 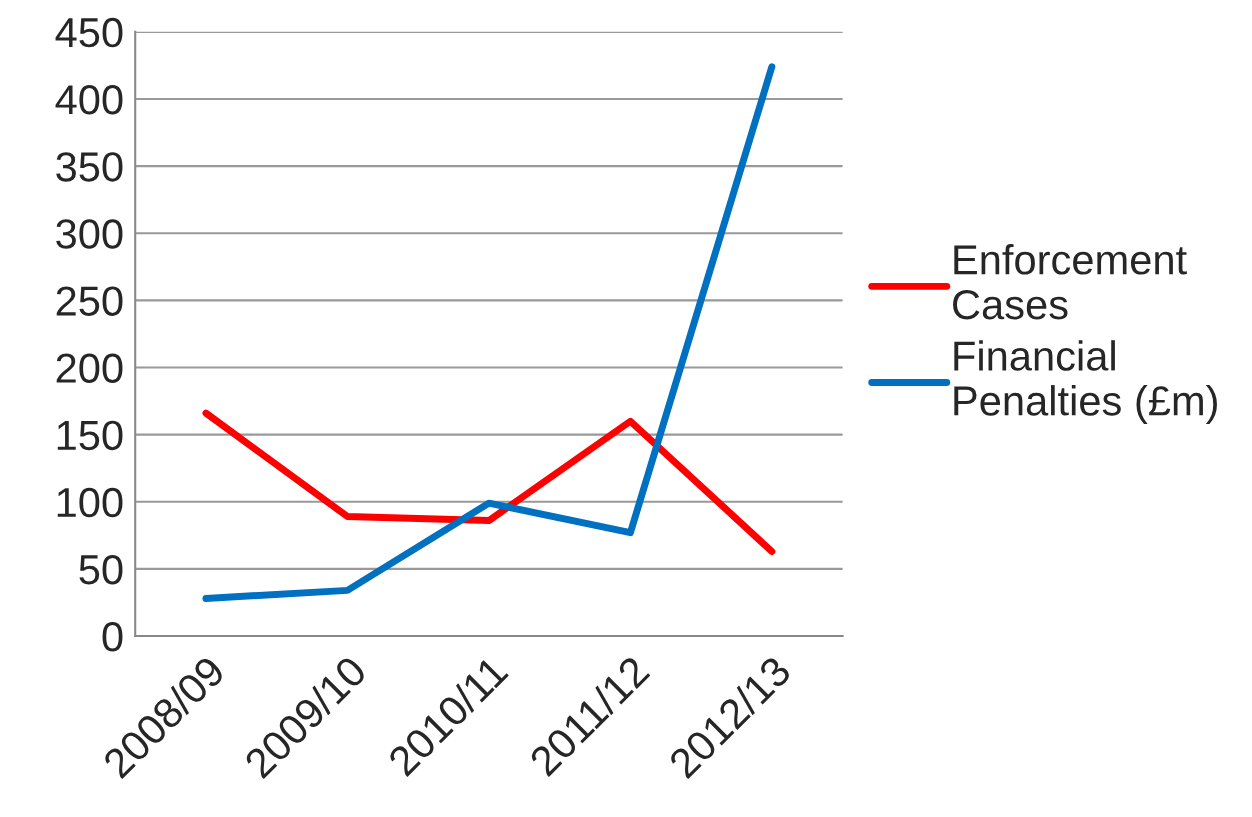 What do you see at coordinates (112, 637) in the screenshot?
I see `y-tick-label: 0` at bounding box center [112, 637].